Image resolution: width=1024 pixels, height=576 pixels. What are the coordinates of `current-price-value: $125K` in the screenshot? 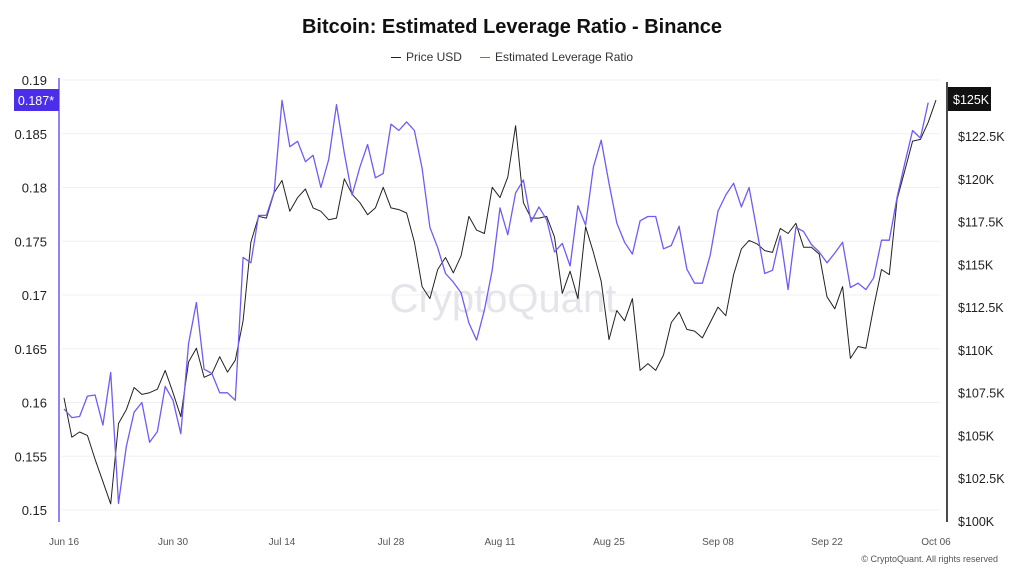 It's located at (971, 100).